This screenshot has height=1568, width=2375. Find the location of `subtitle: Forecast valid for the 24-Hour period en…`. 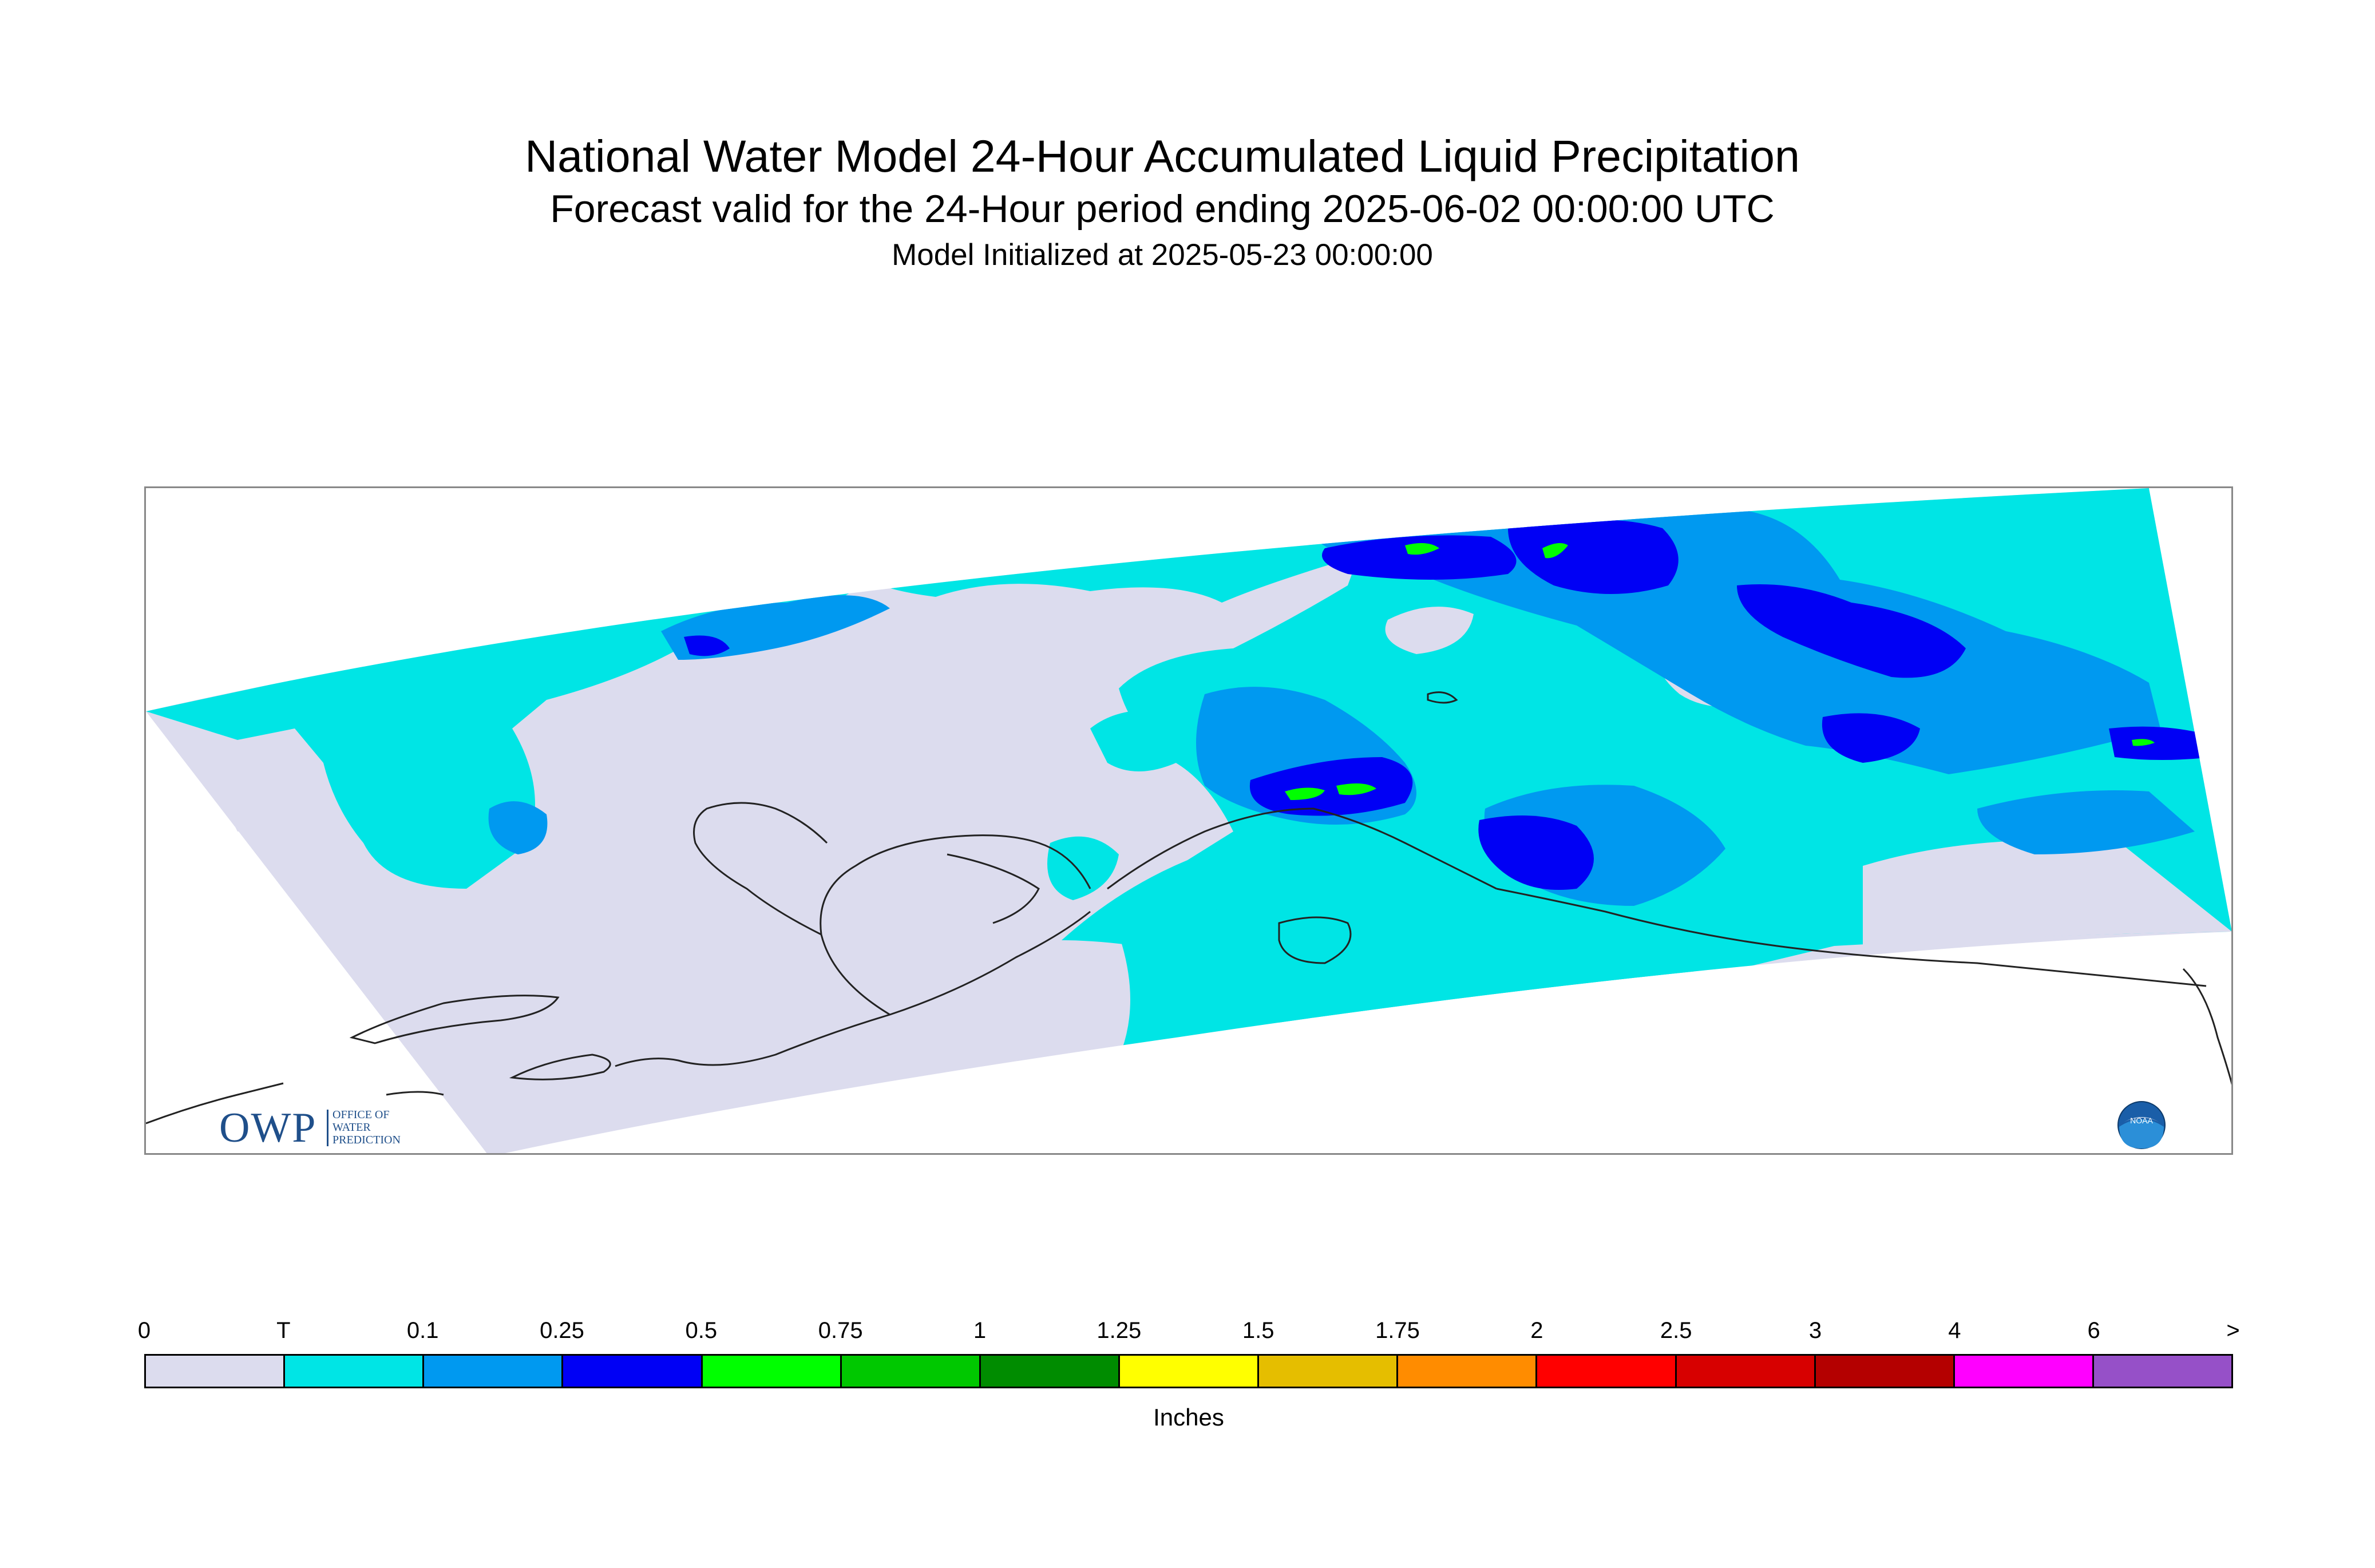

subtitle: Forecast valid for the 24-Hour period en… is located at coordinates (1163, 209).